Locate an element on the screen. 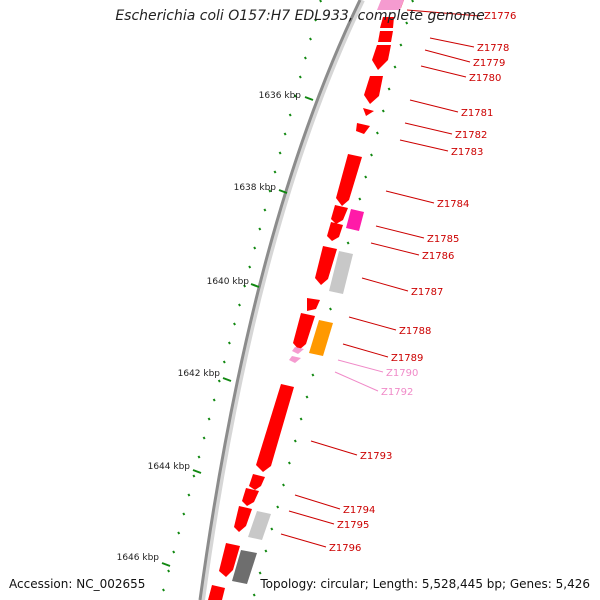 The image size is (600, 600). kbp-label: 1646 kbp is located at coordinates (138, 558).